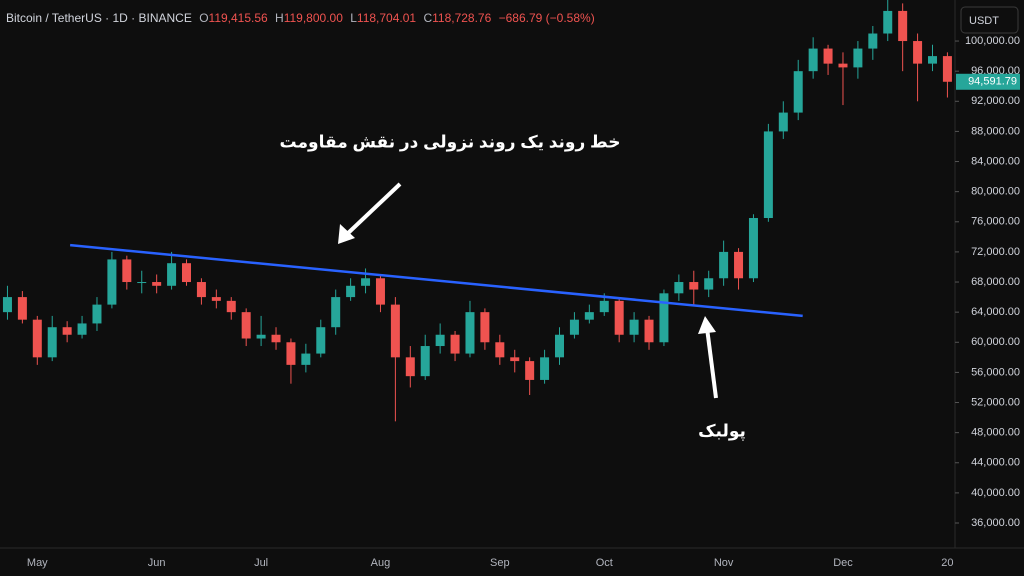 Image resolution: width=1024 pixels, height=576 pixels. Describe the element at coordinates (995, 192) in the screenshot. I see `y-tick-label: 80,000.00` at that location.